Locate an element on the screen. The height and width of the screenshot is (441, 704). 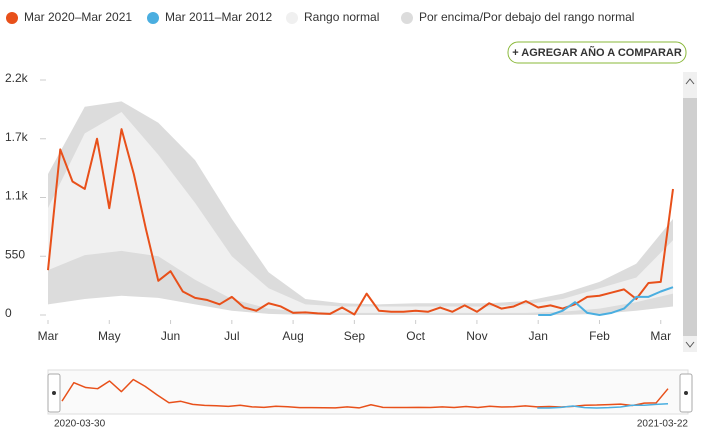
x-tick-label: Jul is located at coordinates (231, 336).